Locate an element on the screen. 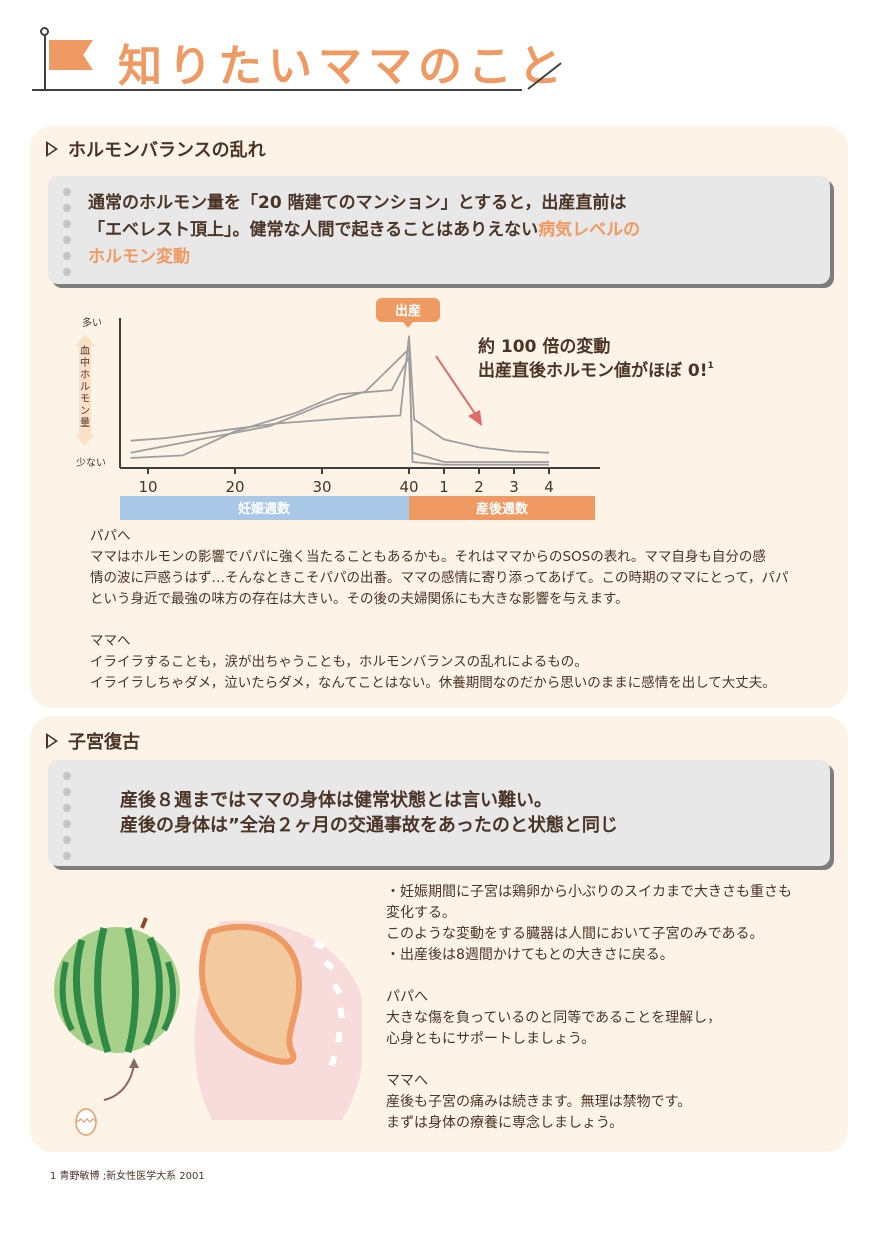 This screenshot has height=1241, width=874. mama-line: 産後も子宮の痛みは続きます。無理は禁物です。 is located at coordinates (539, 1102).